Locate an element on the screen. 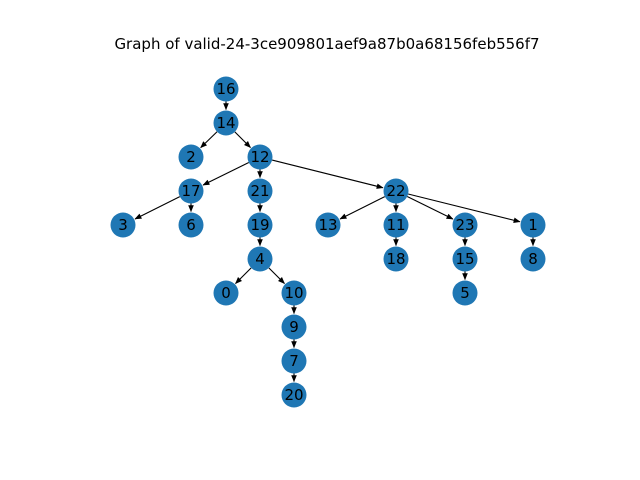  node-14: 14 is located at coordinates (226, 123).